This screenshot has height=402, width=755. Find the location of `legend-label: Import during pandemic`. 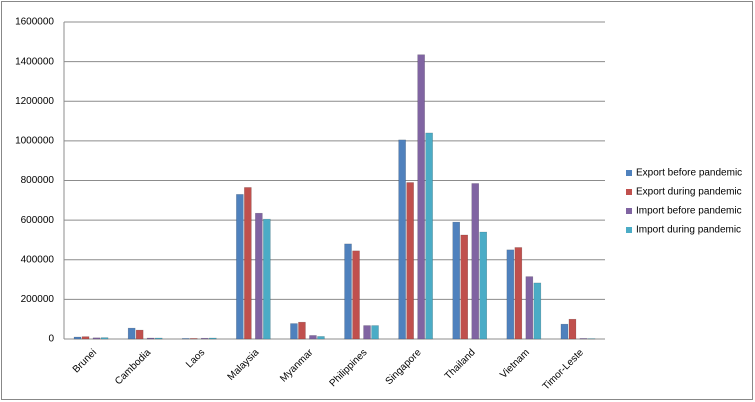

legend-label: Import during pandemic is located at coordinates (688, 230).